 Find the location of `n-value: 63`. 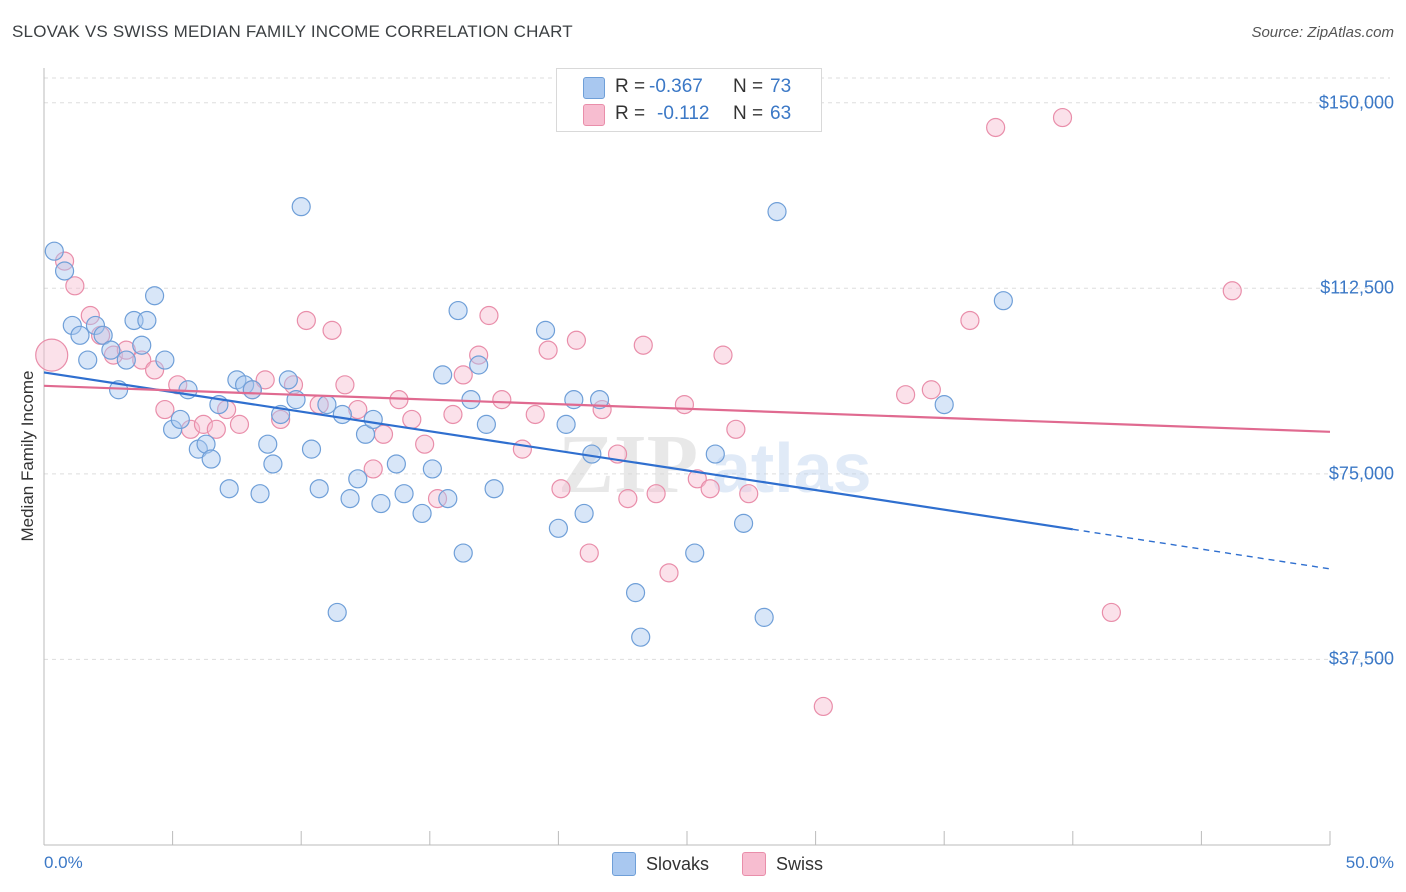

n-value: 63 is located at coordinates (781, 113).